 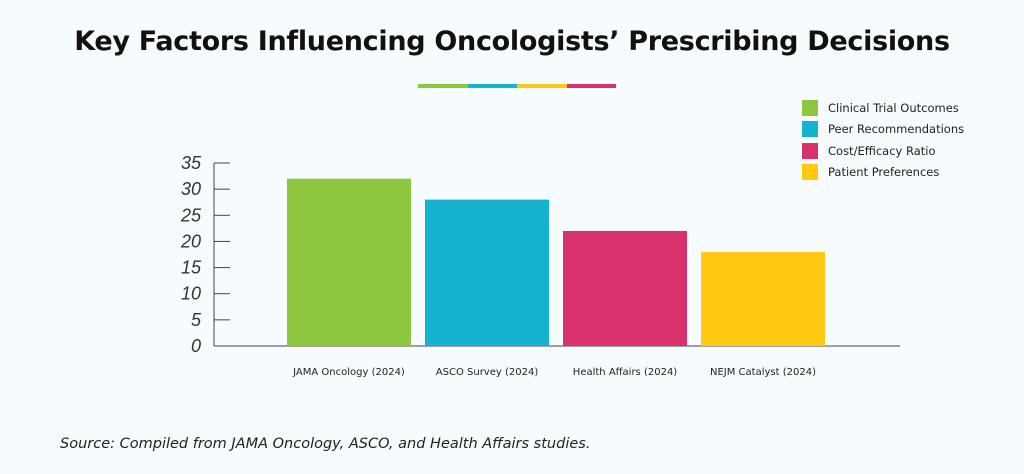 I want to click on y-tick-label: 0, so click(x=196, y=346).